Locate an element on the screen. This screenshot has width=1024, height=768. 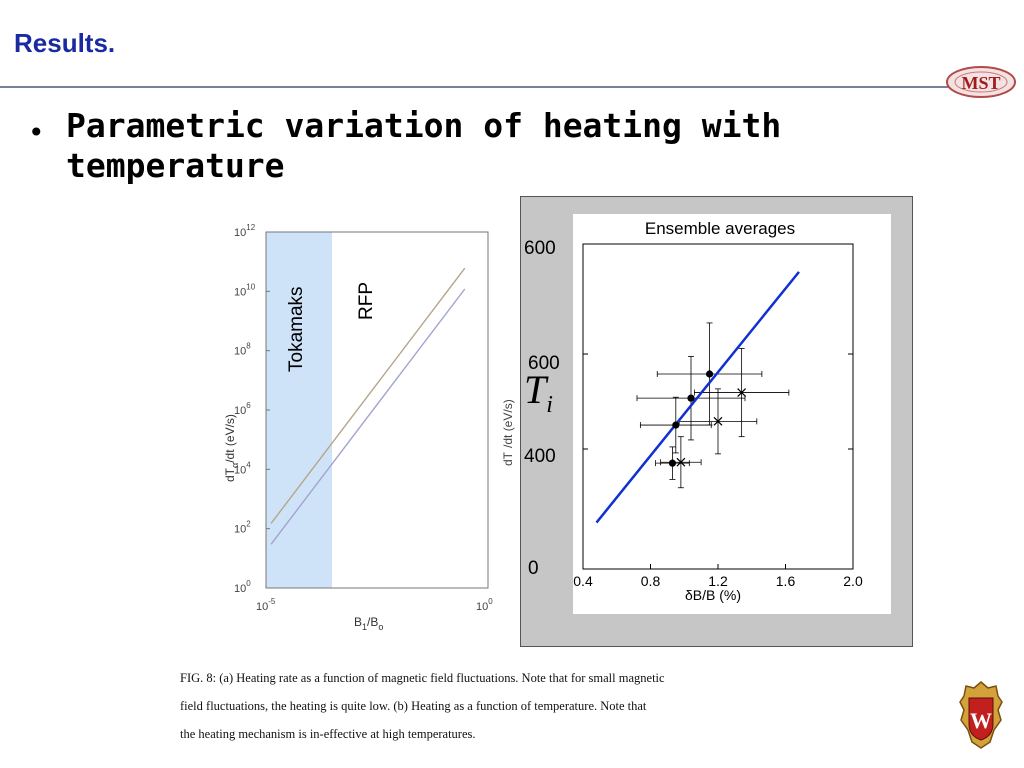
xtick-b-label: 0.4 is located at coordinates (583, 581).